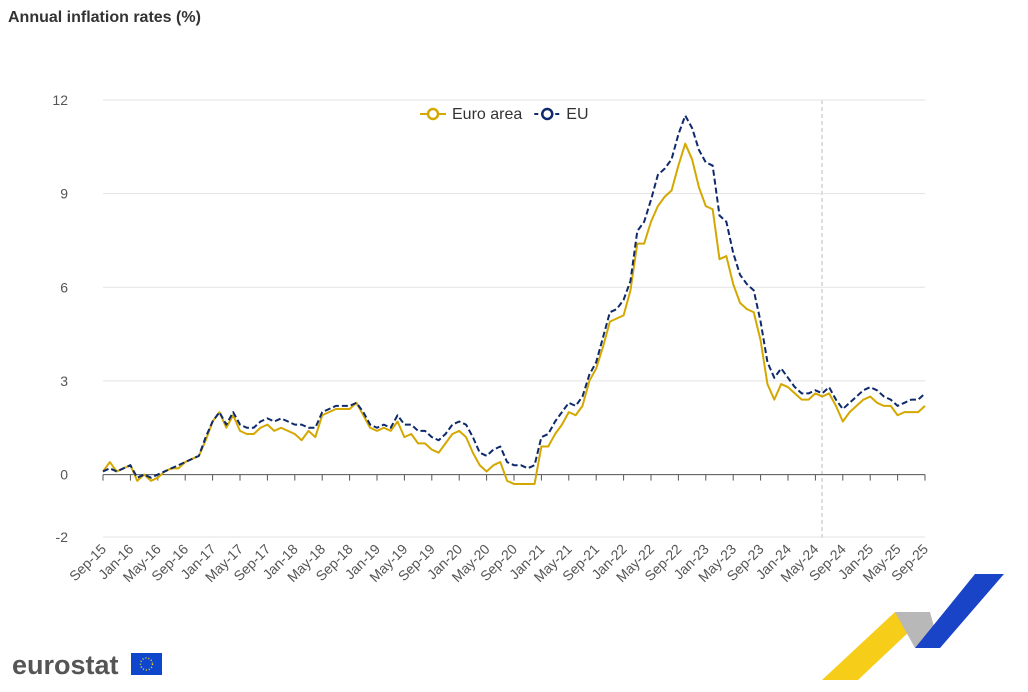 Image resolution: width=1028 pixels, height=692 pixels. Describe the element at coordinates (65, 665) in the screenshot. I see `logo-text: eurostat` at that location.